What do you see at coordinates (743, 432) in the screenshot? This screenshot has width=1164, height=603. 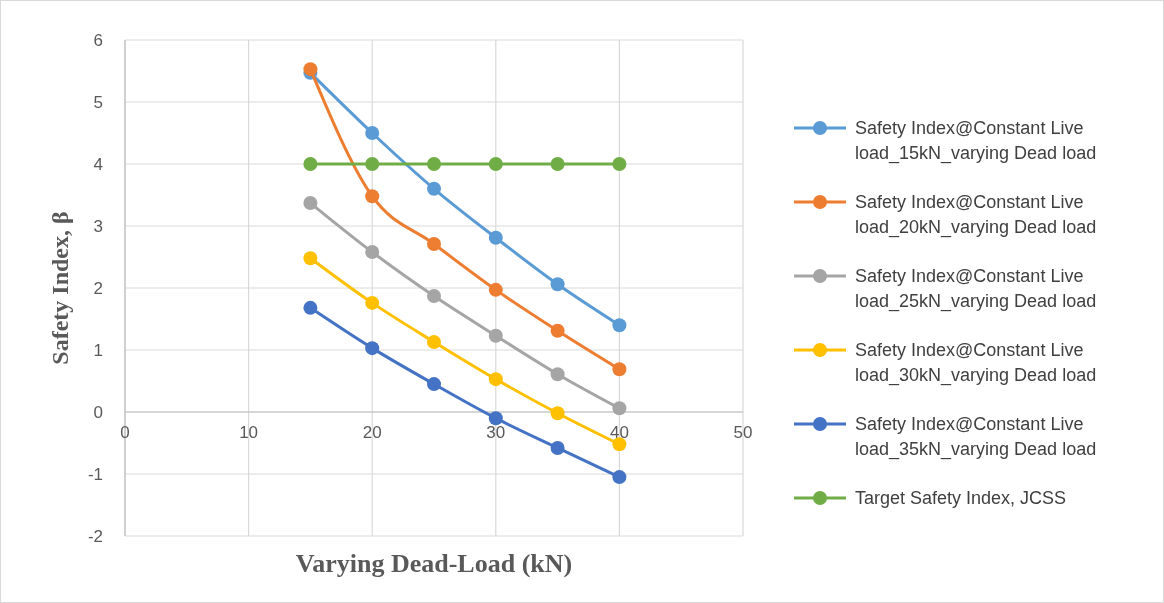 I see `x-tick-label: 50` at bounding box center [743, 432].